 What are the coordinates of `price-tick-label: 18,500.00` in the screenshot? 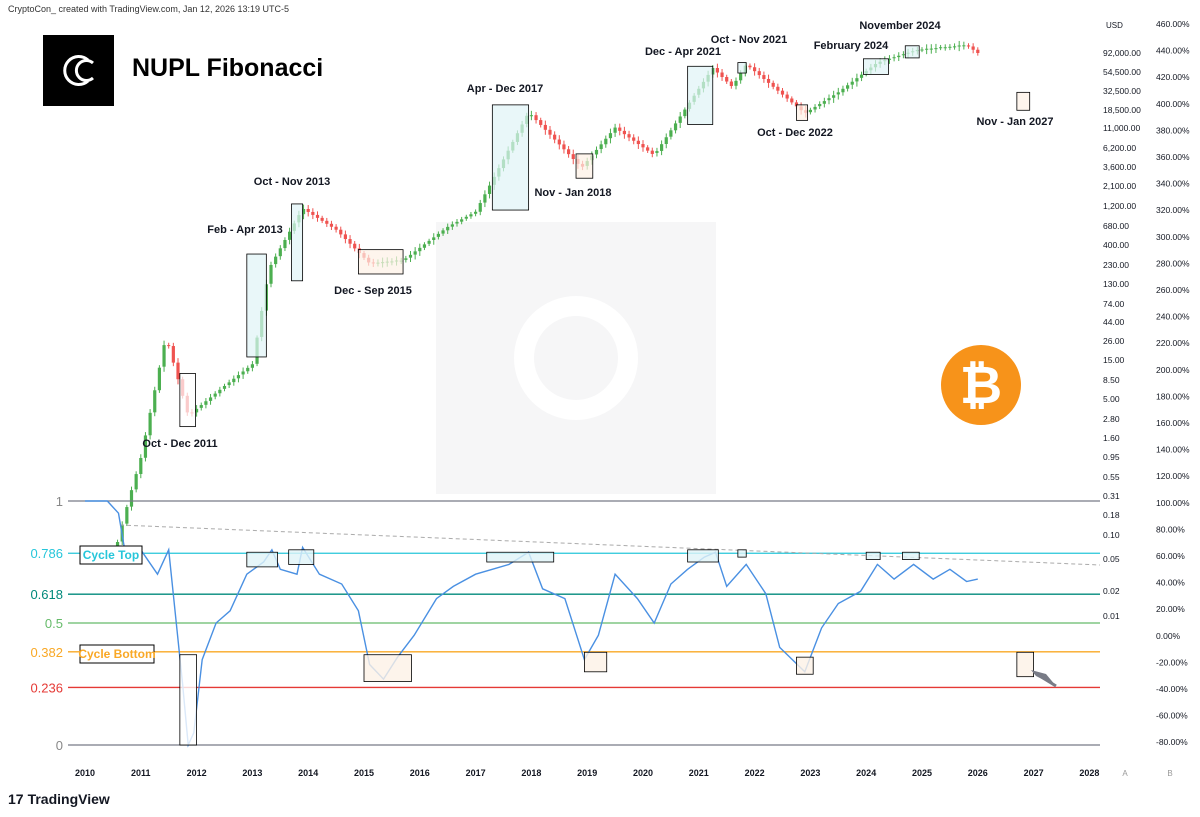 It's located at (1122, 110).